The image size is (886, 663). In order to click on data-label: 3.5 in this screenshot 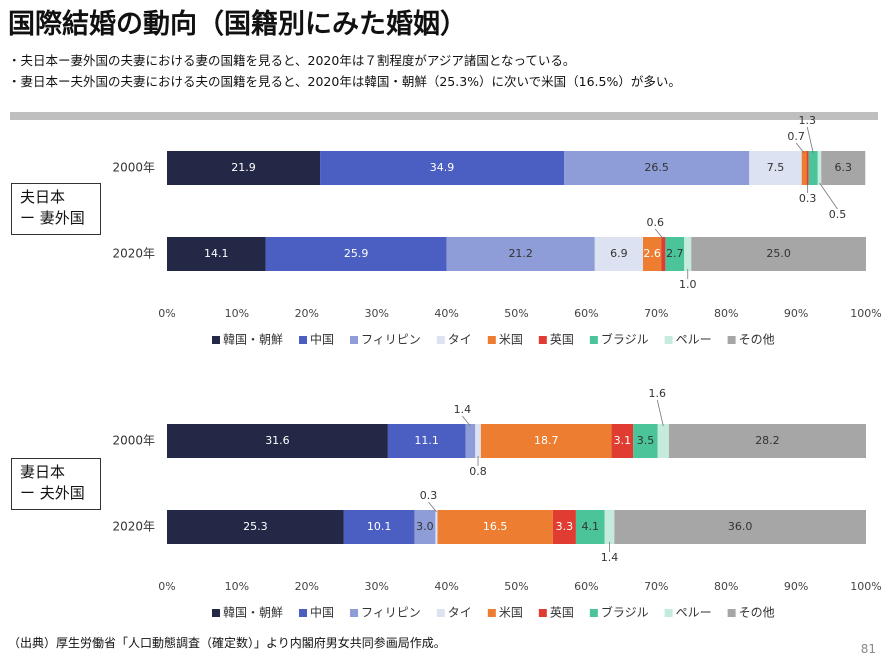, I will do `click(646, 440)`.